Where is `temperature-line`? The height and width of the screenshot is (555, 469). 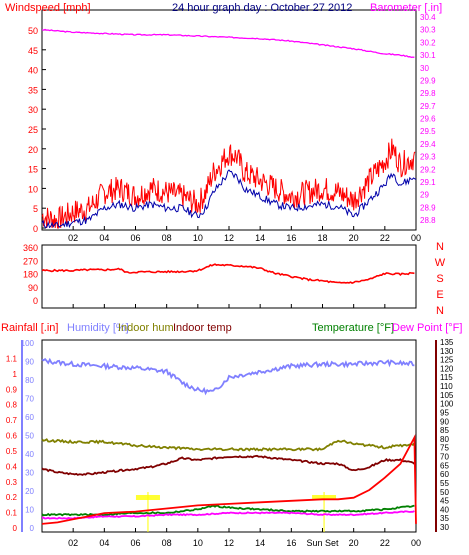
temperature-line is located at coordinates (228, 510).